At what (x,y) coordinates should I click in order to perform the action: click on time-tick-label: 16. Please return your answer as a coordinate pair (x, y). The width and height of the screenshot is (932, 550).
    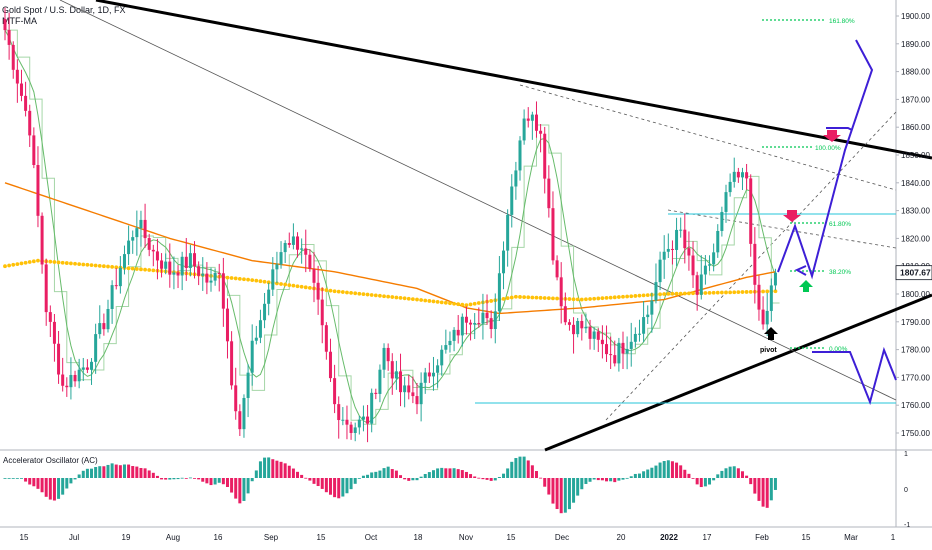
    Looking at the image, I should click on (218, 537).